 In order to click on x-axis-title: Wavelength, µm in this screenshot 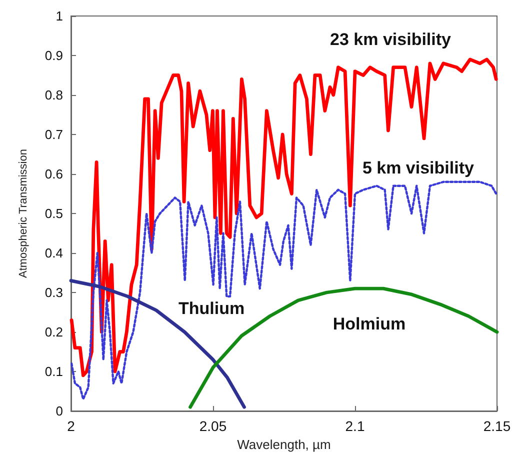, I will do `click(284, 444)`.